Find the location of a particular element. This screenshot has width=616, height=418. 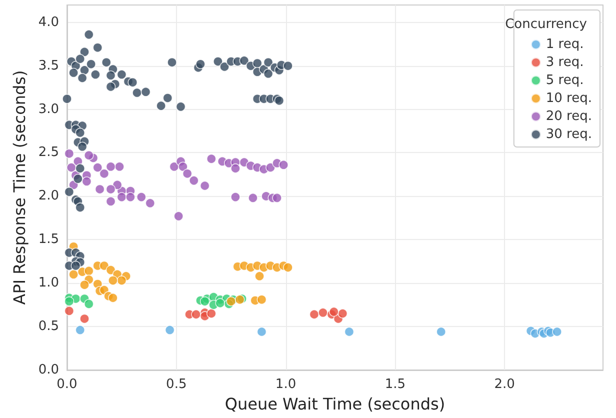

y-tick-label: 2.5 is located at coordinates (48, 152).